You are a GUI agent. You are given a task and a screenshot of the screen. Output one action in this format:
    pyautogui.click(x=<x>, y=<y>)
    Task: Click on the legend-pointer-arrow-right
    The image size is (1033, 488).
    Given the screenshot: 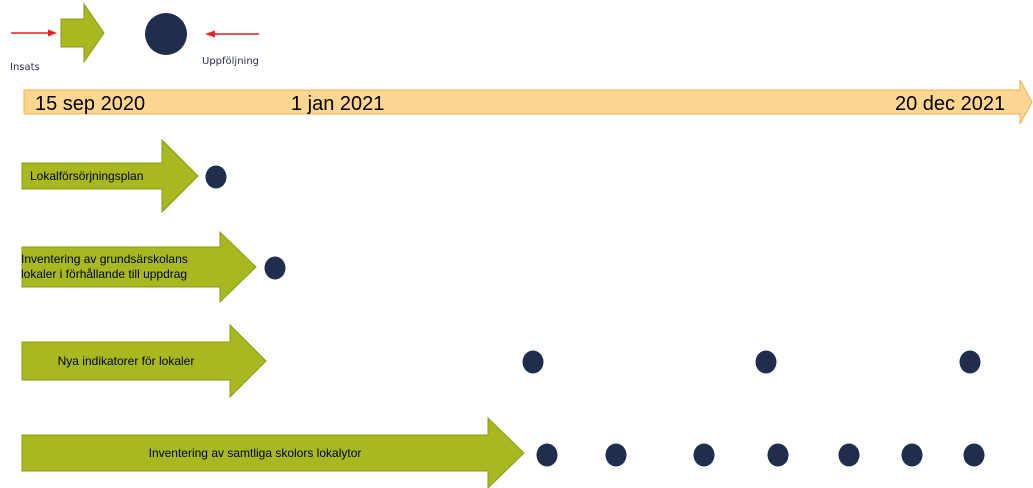 What is the action you would take?
    pyautogui.click(x=232, y=34)
    